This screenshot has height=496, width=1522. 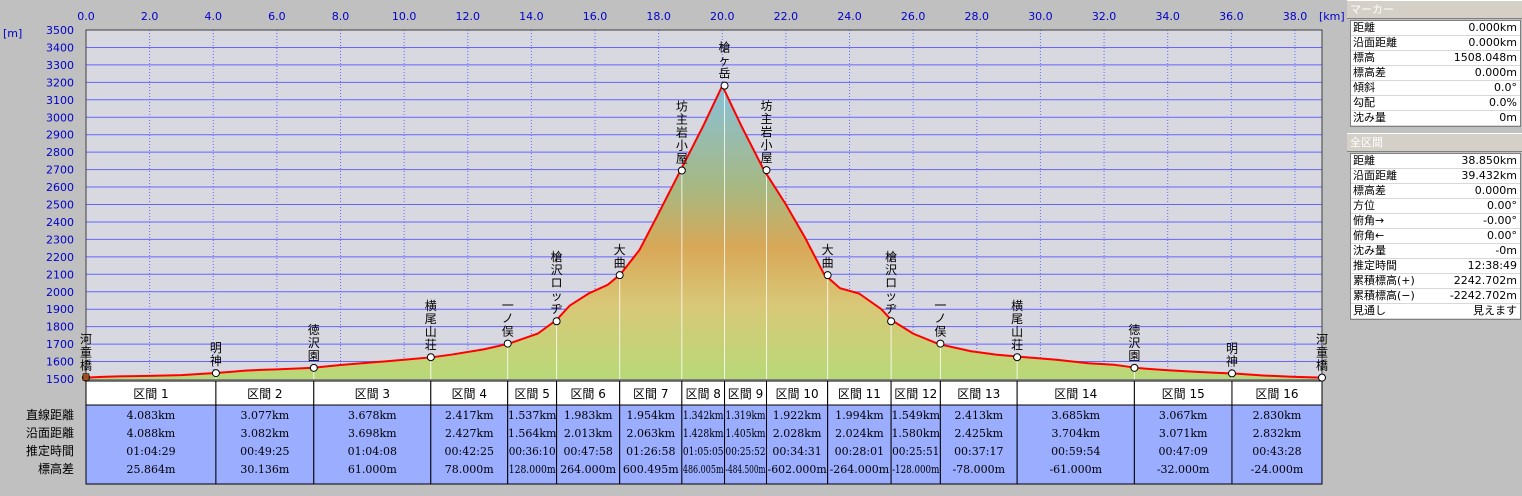 What do you see at coordinates (431, 345) in the screenshot?
I see `waypoint-label-char: 荘` at bounding box center [431, 345].